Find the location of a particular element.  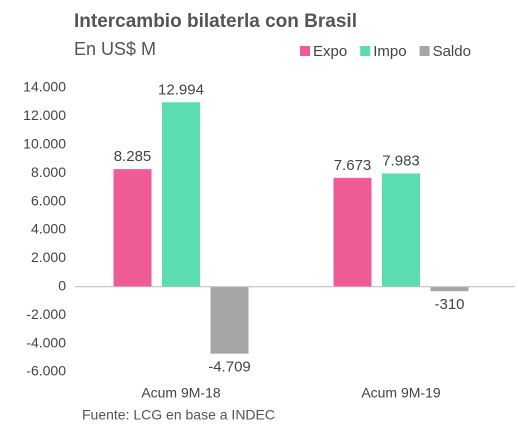

value-label: 12.994 is located at coordinates (181, 89).